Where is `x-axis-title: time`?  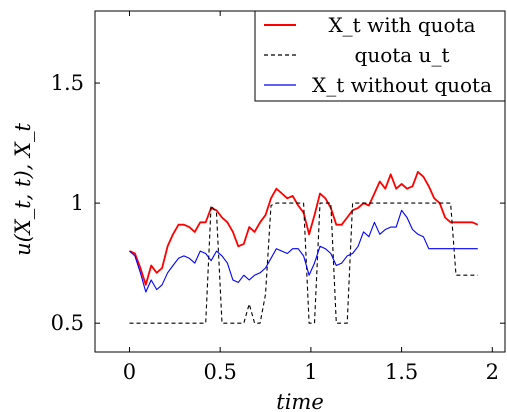
x-axis-title: time is located at coordinates (300, 401).